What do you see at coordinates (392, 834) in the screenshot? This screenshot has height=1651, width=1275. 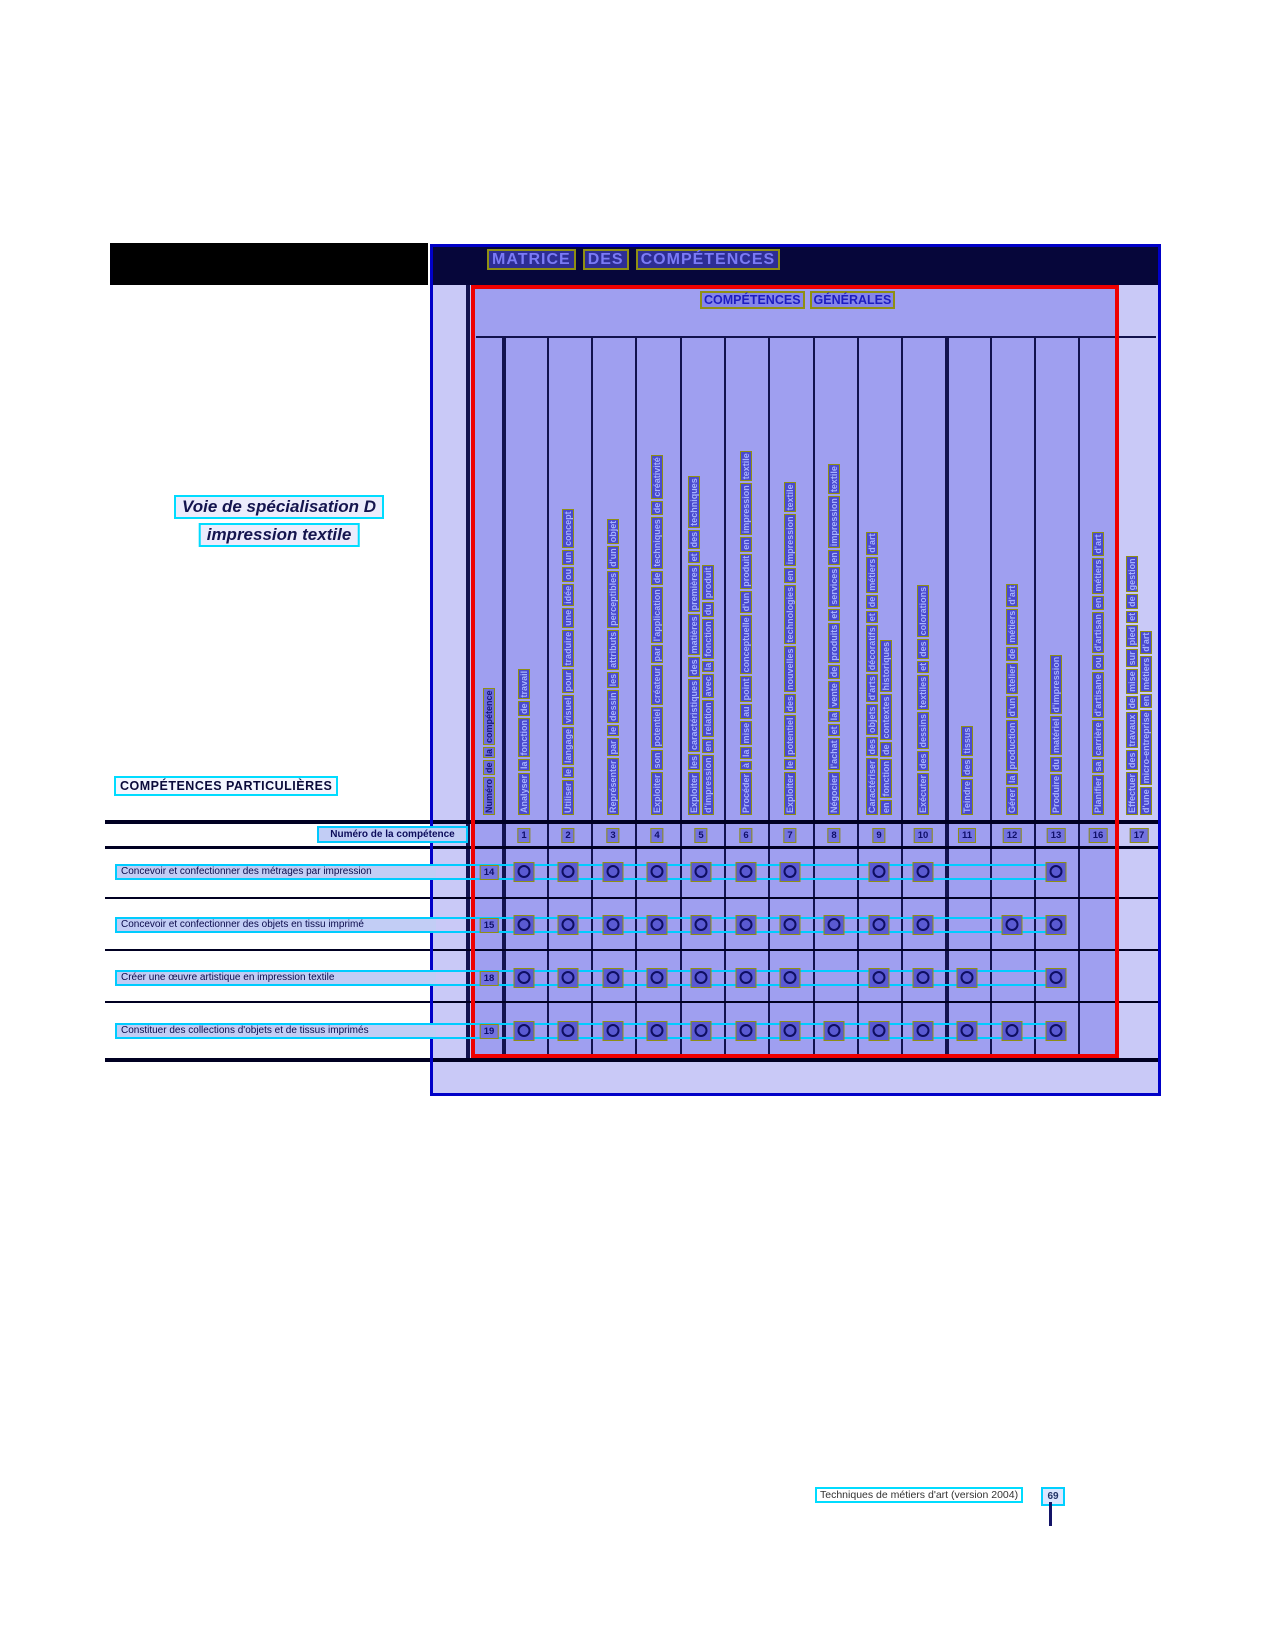 I see `competency-number-row-label: Numéro de la compétence` at bounding box center [392, 834].